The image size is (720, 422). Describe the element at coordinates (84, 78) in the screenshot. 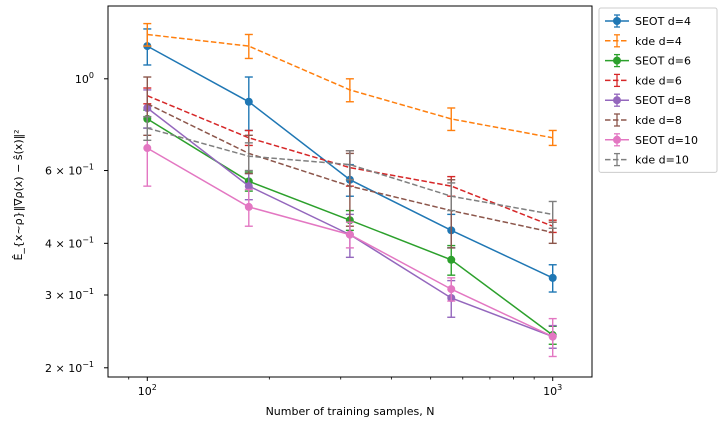

I see `y-tick-label: 100` at that location.